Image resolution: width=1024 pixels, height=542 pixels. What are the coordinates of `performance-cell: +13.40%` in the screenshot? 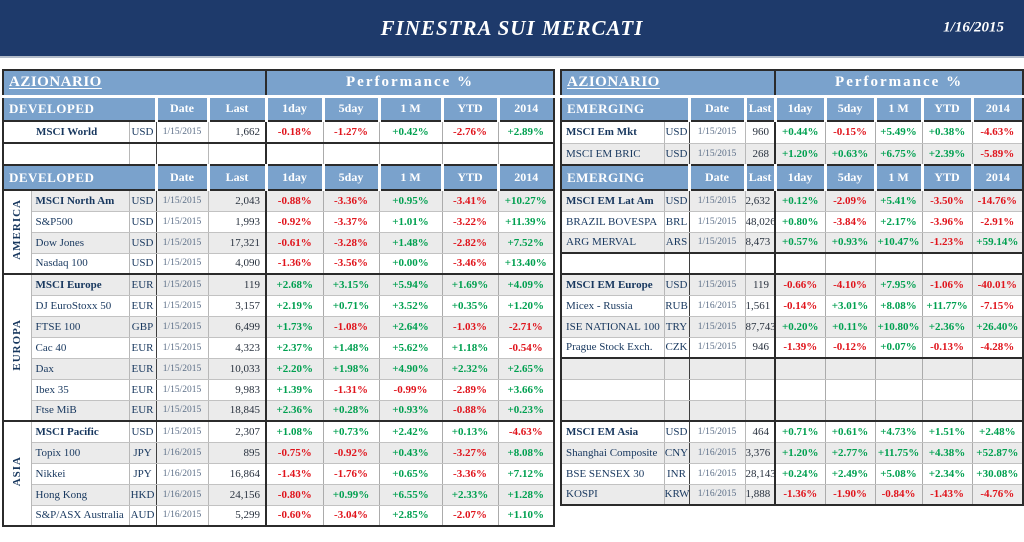 It's located at (526, 264).